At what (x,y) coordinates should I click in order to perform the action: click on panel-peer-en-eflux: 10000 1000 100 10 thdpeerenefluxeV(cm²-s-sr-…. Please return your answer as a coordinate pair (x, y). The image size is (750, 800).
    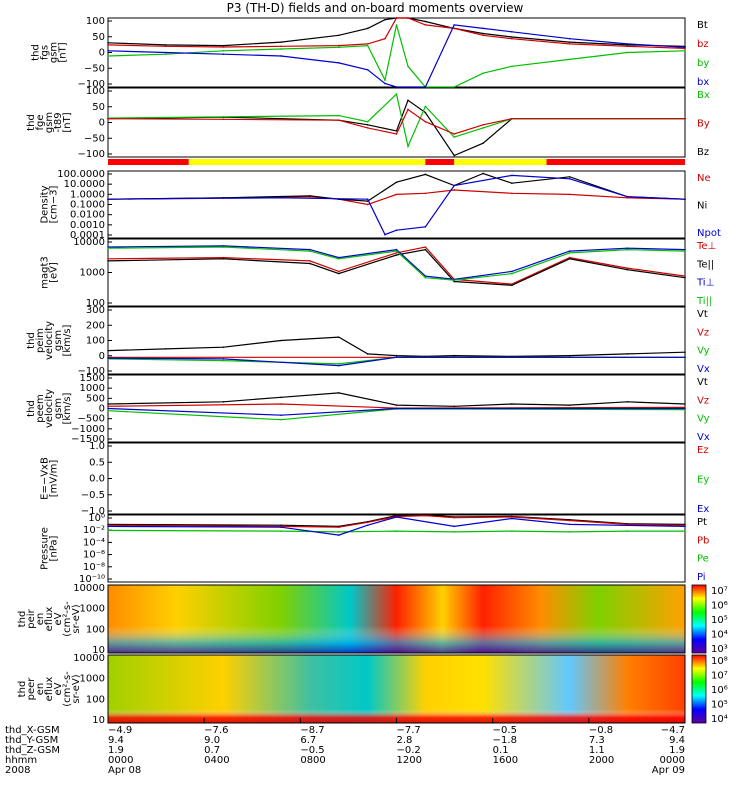
    Looking at the image, I should click on (372, 689).